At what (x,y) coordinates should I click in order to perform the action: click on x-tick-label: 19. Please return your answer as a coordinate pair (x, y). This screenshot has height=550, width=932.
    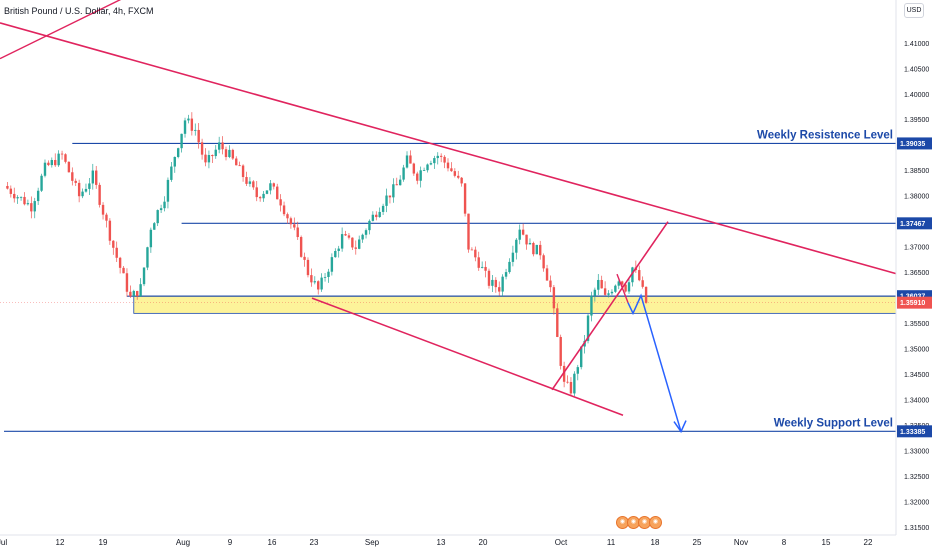
    Looking at the image, I should click on (103, 542).